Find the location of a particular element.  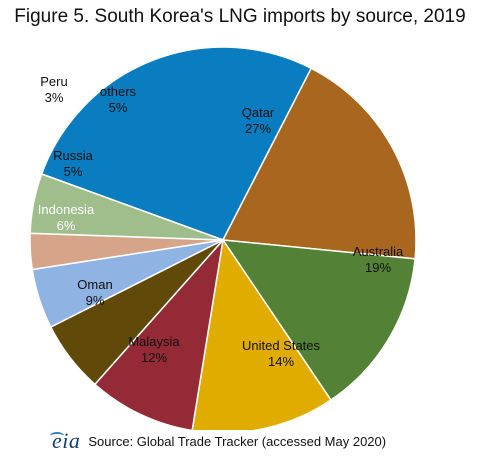

slice-label-indonesia: Indonesia is located at coordinates (66, 209).